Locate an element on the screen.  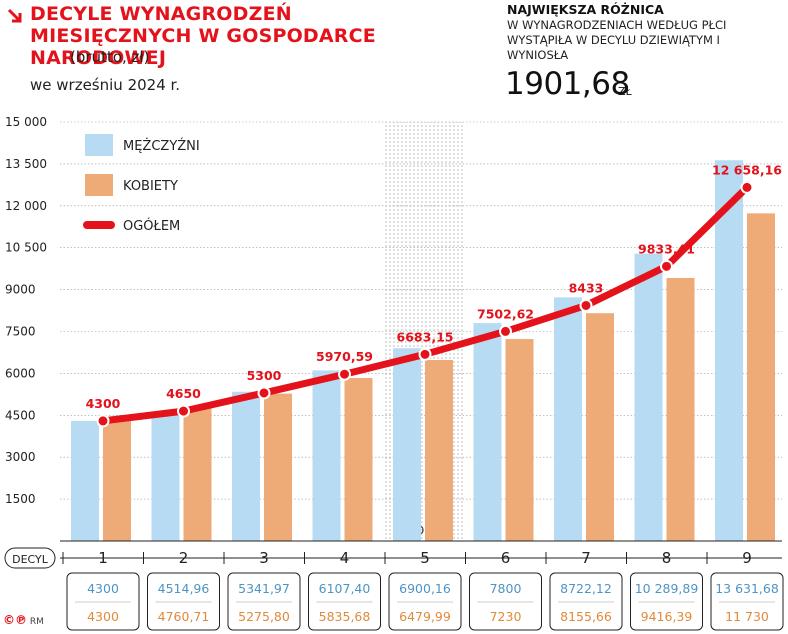
total-label: 8433 is located at coordinates (586, 287).